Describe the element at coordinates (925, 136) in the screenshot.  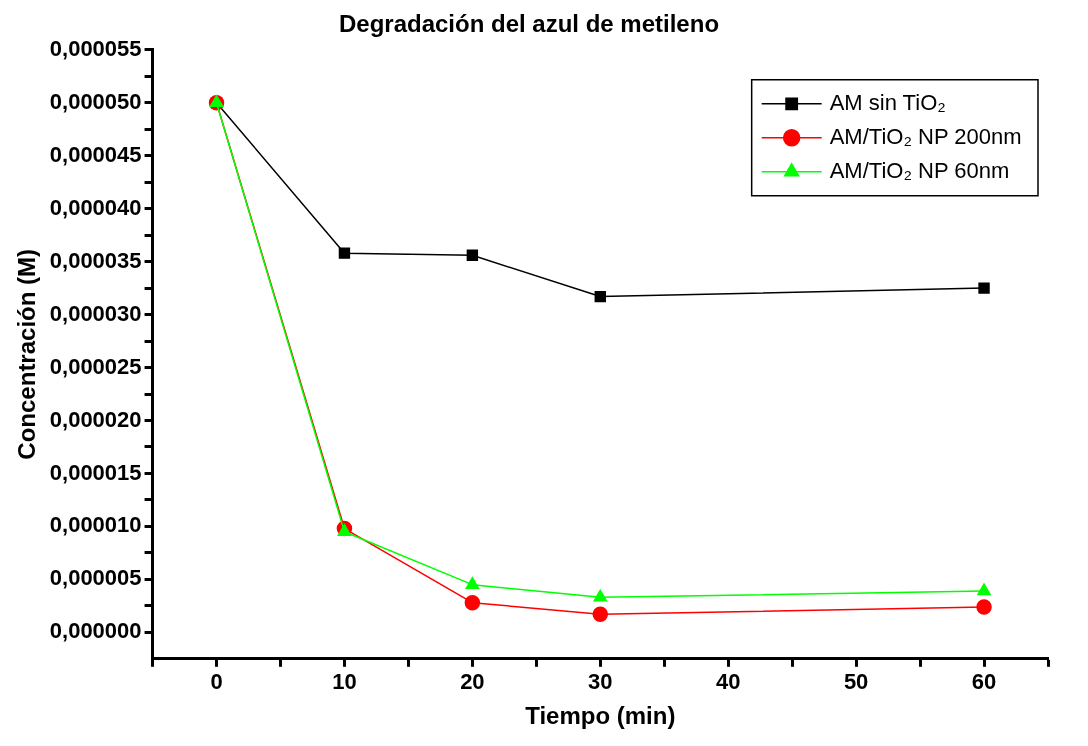
I see `legend-label: AM/TiO₂ NP 200nm` at that location.